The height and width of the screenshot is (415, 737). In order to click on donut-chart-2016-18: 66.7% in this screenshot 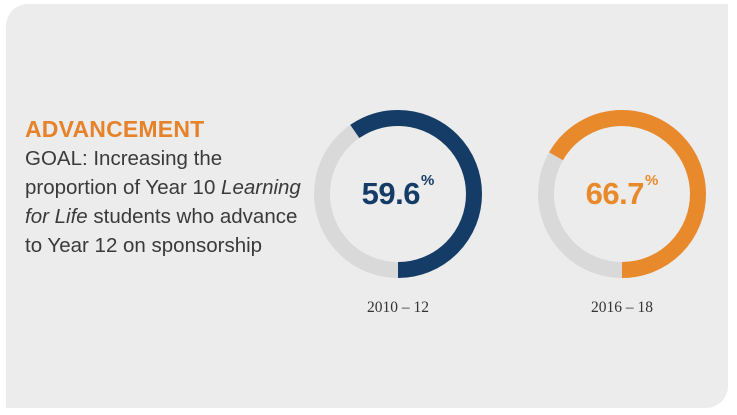, I will do `click(622, 194)`.